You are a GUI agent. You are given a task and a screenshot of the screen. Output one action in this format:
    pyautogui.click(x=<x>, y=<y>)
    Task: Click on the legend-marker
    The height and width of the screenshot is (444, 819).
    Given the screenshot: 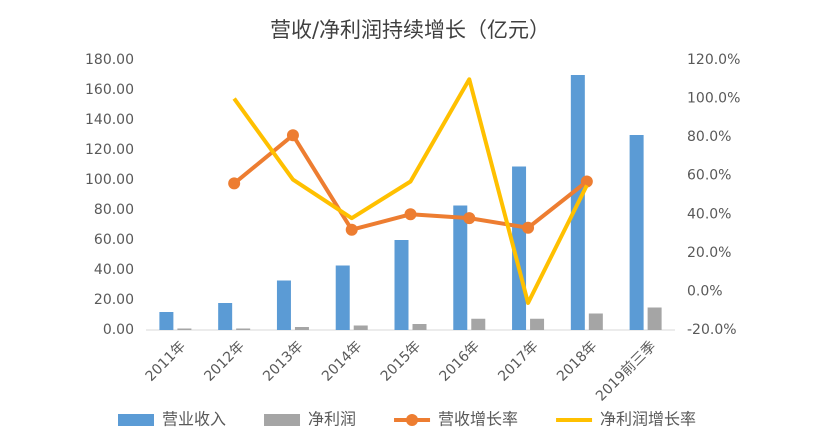 What is the action you would take?
    pyautogui.click(x=412, y=420)
    